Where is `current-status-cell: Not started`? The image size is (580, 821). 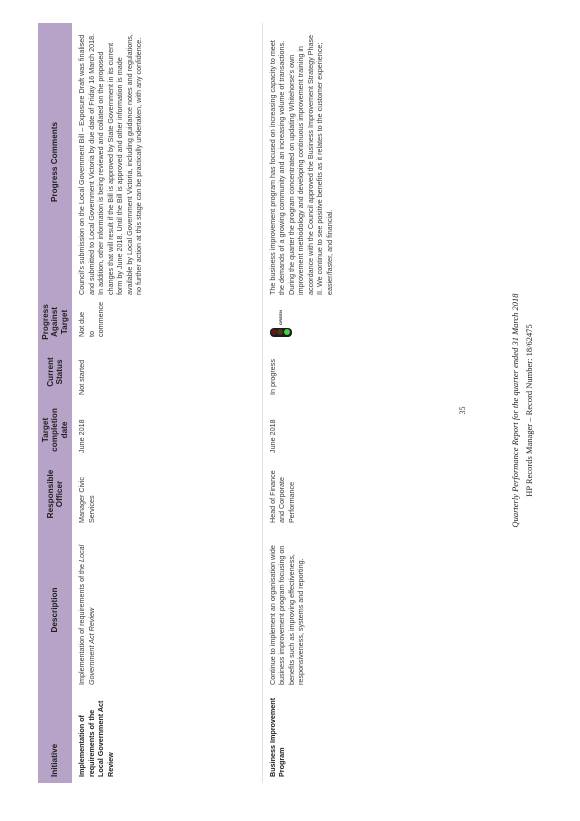 current-status-cell: Not started is located at coordinates (167, 372).